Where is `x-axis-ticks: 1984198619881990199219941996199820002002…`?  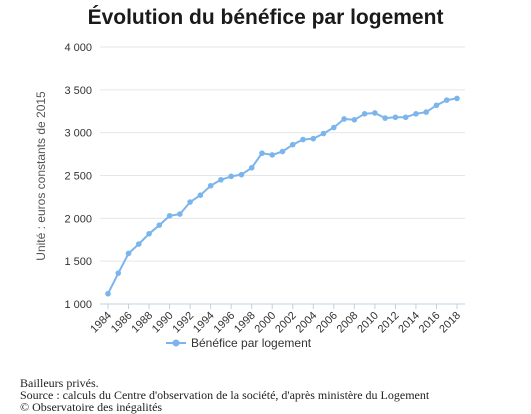
x-axis-ticks: 1984198619881990199219941996199820002002… is located at coordinates (275, 319).